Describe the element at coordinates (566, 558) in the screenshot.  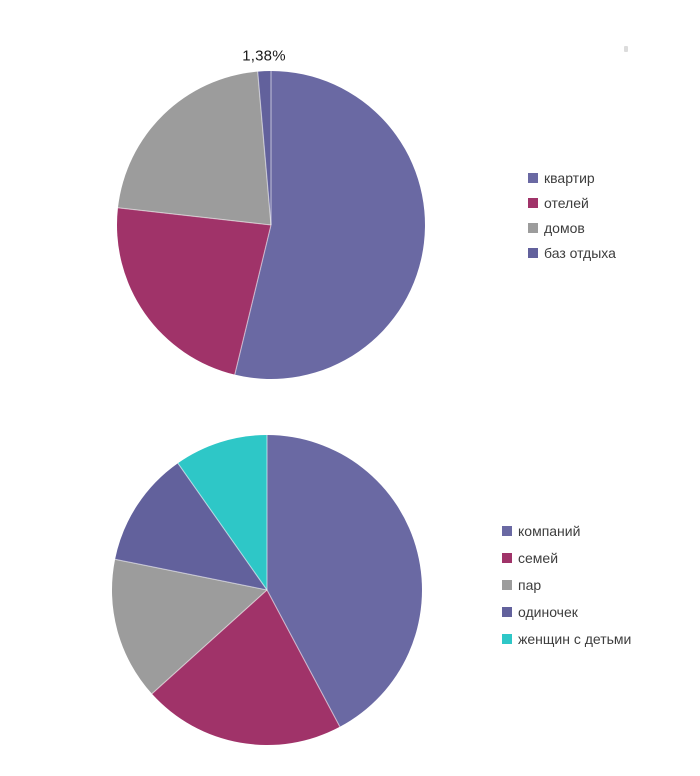
I see `legend-item: семей` at that location.